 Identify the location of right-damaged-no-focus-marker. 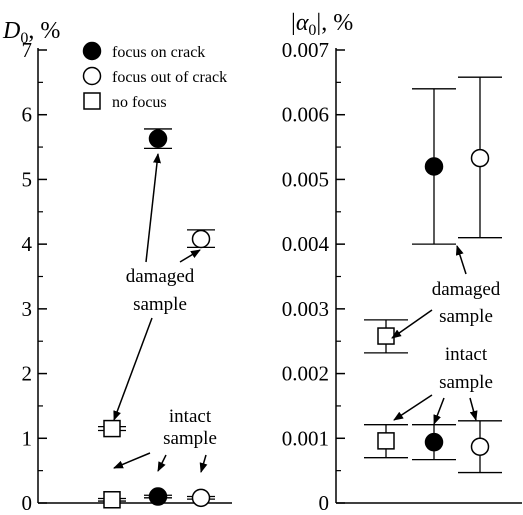
(386, 336).